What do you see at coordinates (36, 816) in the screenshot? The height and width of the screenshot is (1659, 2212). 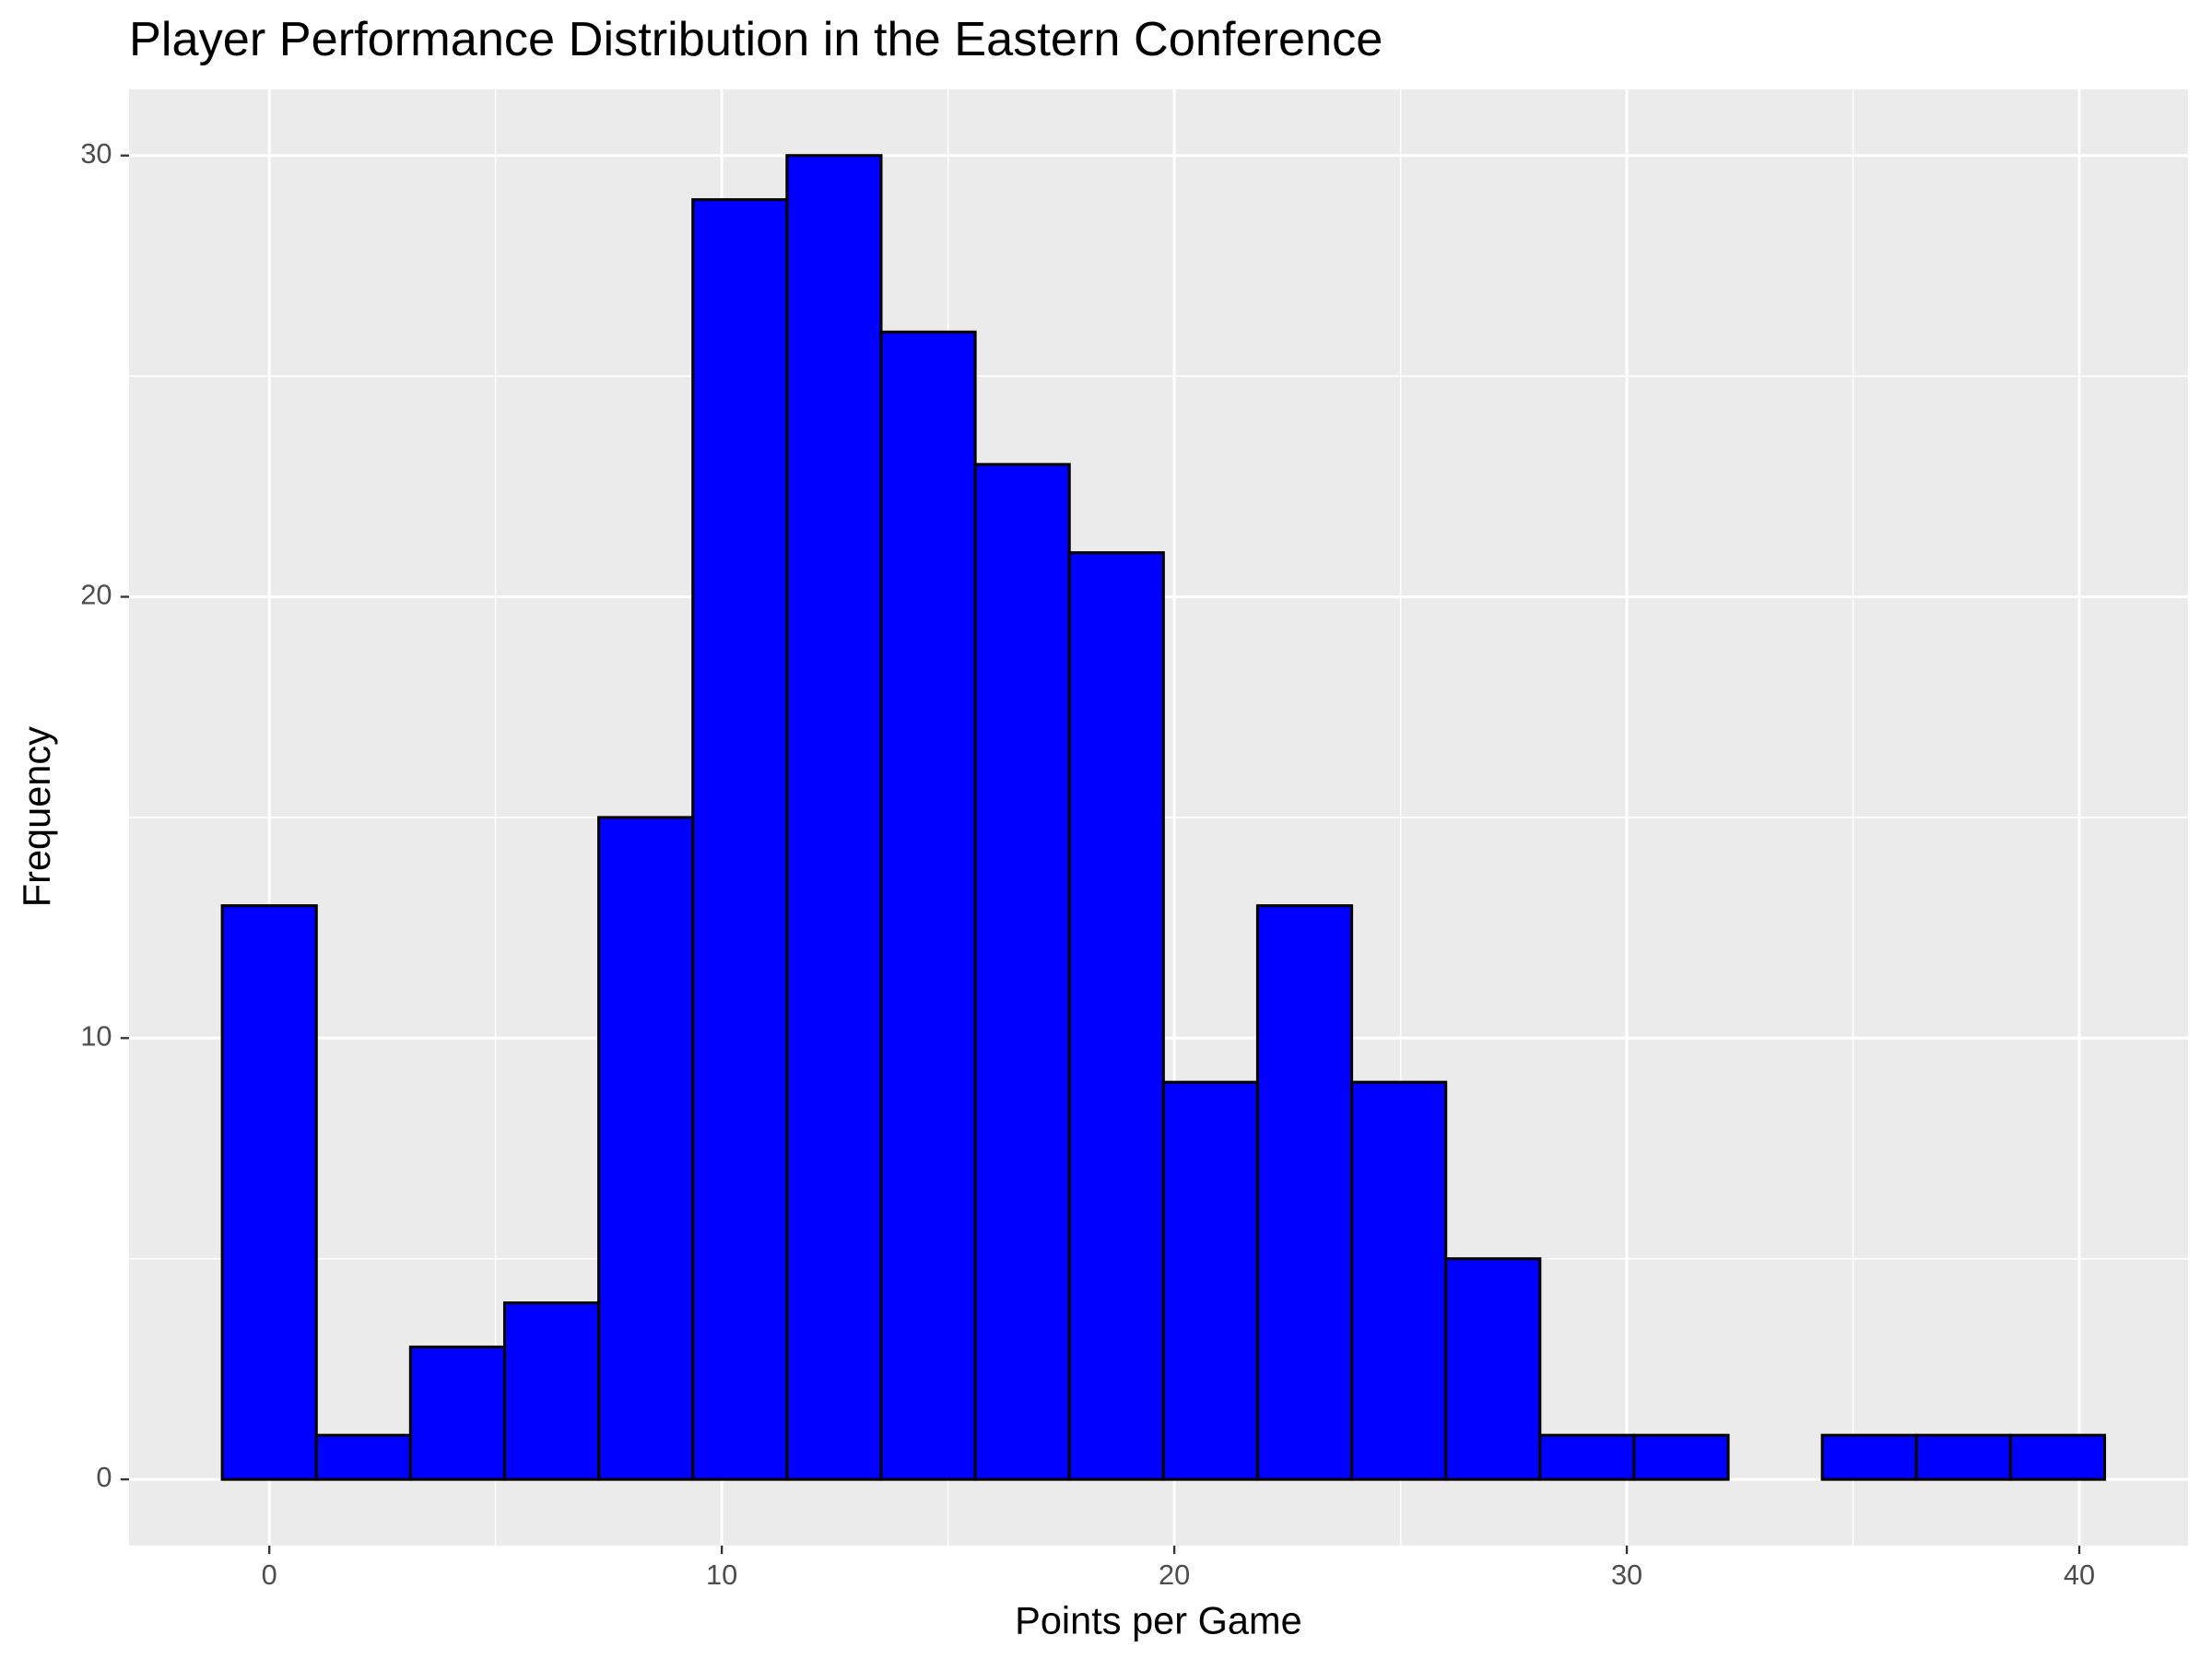 I see `y-axis-title: Frequency` at bounding box center [36, 816].